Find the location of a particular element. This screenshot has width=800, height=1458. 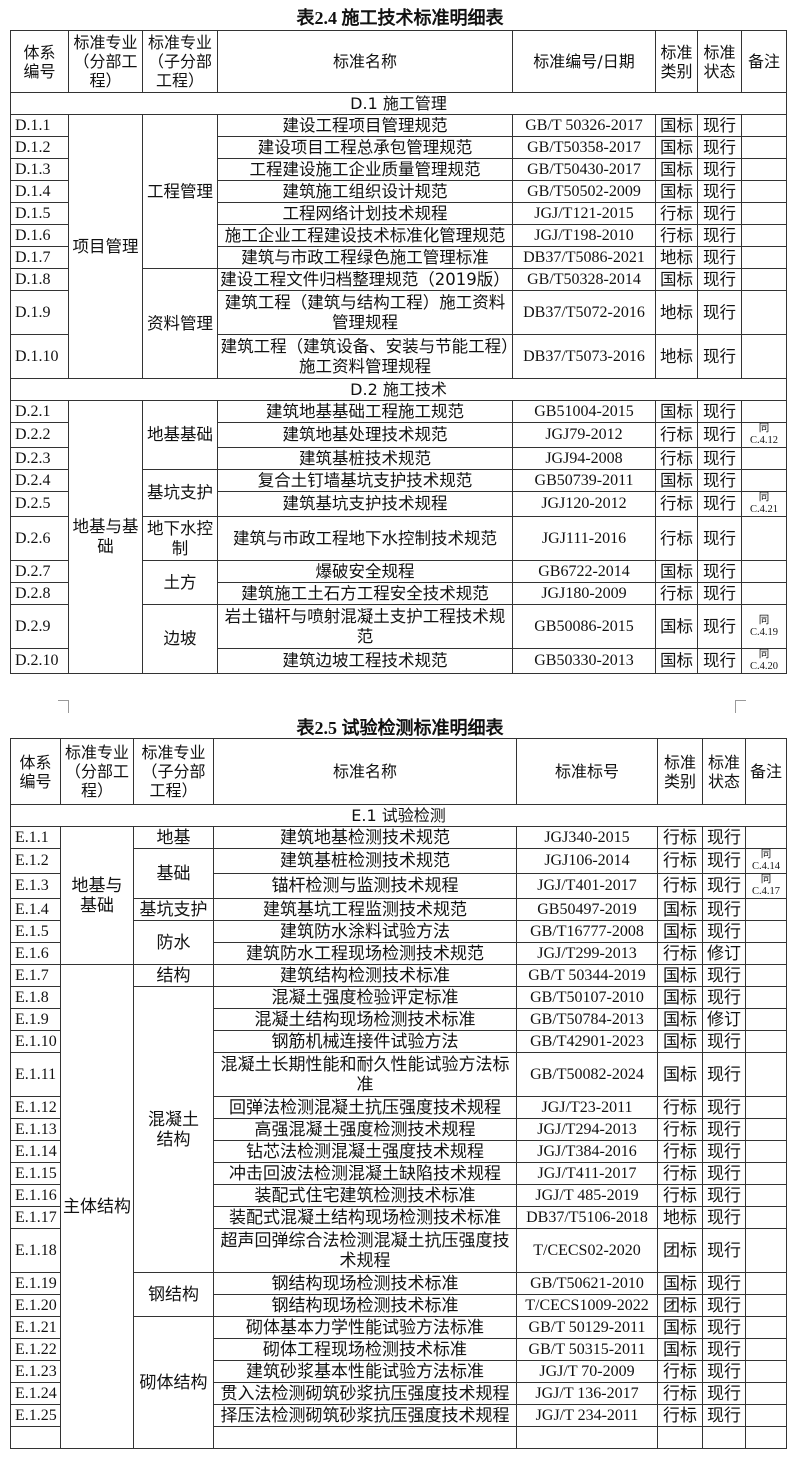

standard-number: DB37/T5106-2018 is located at coordinates (587, 1217).